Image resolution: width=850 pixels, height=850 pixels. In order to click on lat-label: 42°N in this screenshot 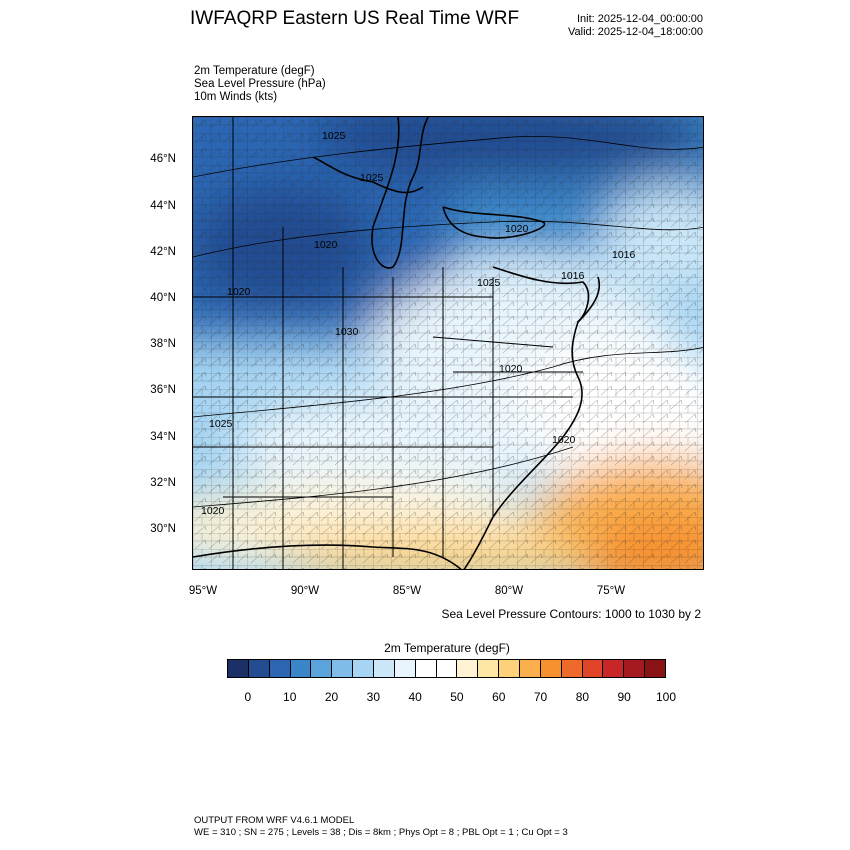, I will do `click(163, 252)`.